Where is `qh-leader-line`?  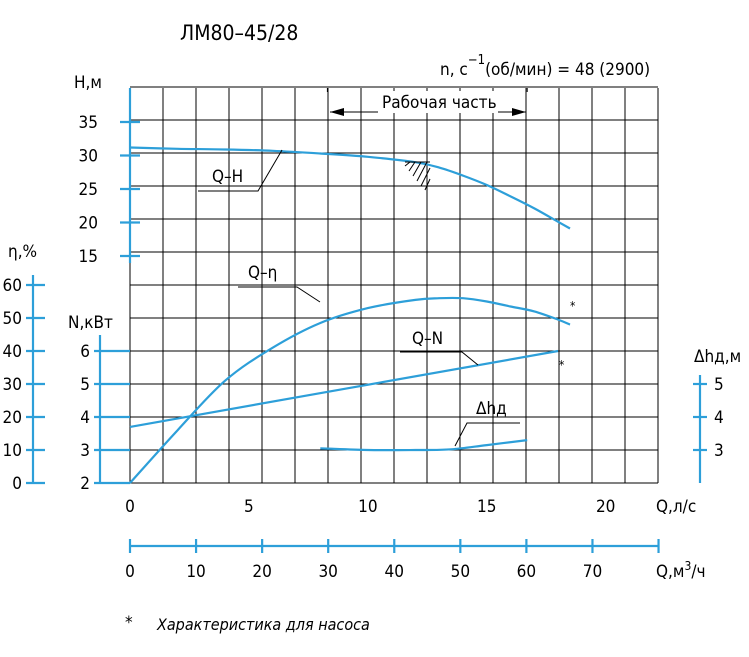
qh-leader-line is located at coordinates (240, 170).